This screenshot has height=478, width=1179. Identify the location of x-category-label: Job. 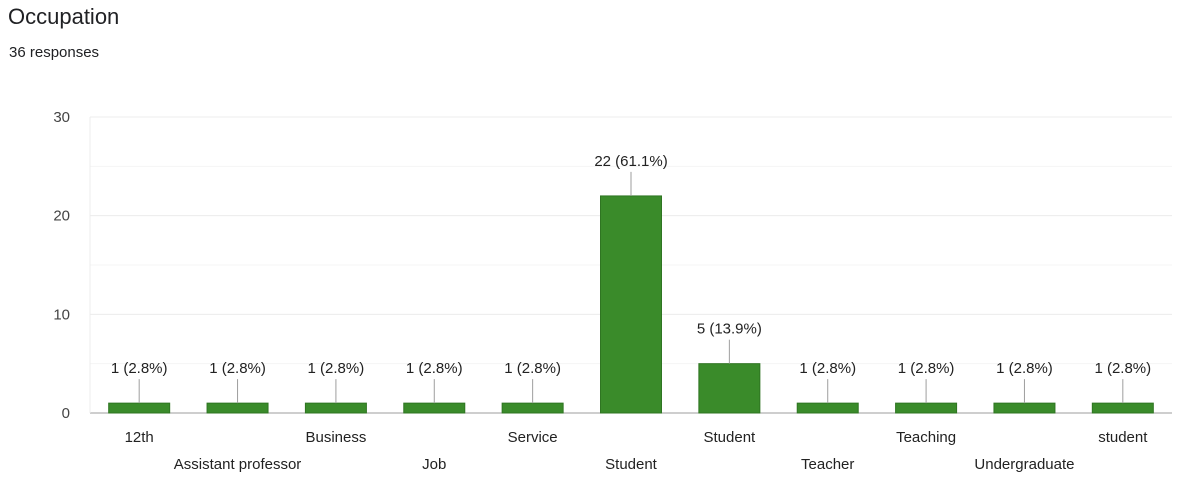
(434, 464).